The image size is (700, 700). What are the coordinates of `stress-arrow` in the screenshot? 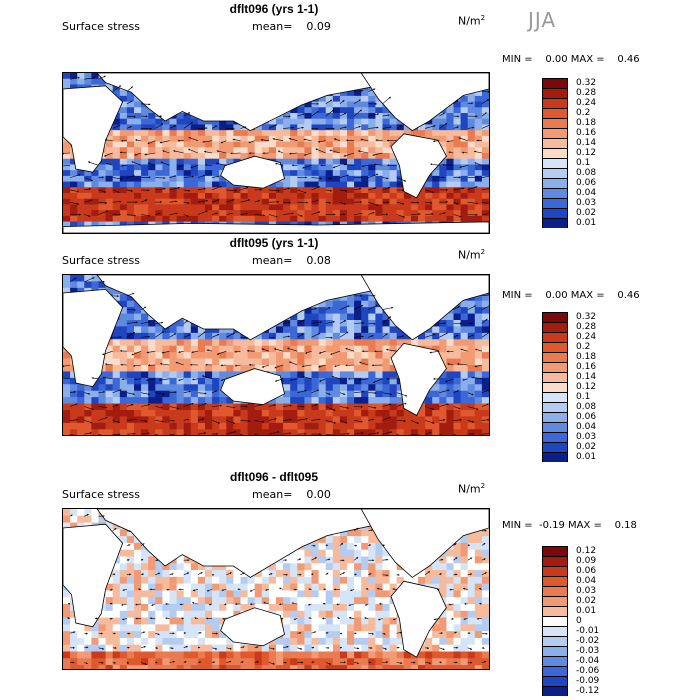 It's located at (260, 215).